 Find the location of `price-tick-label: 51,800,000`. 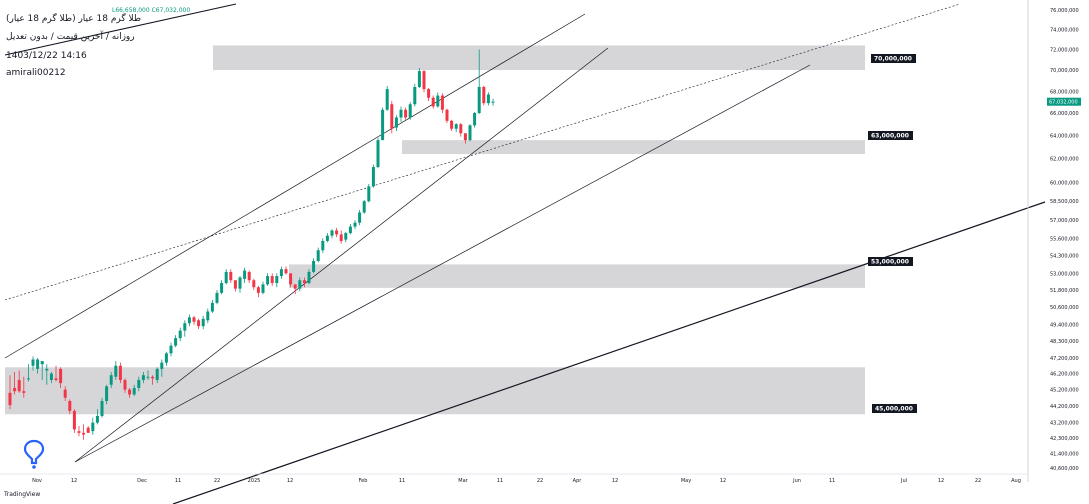

price-tick-label: 51,800,000 is located at coordinates (1064, 291).